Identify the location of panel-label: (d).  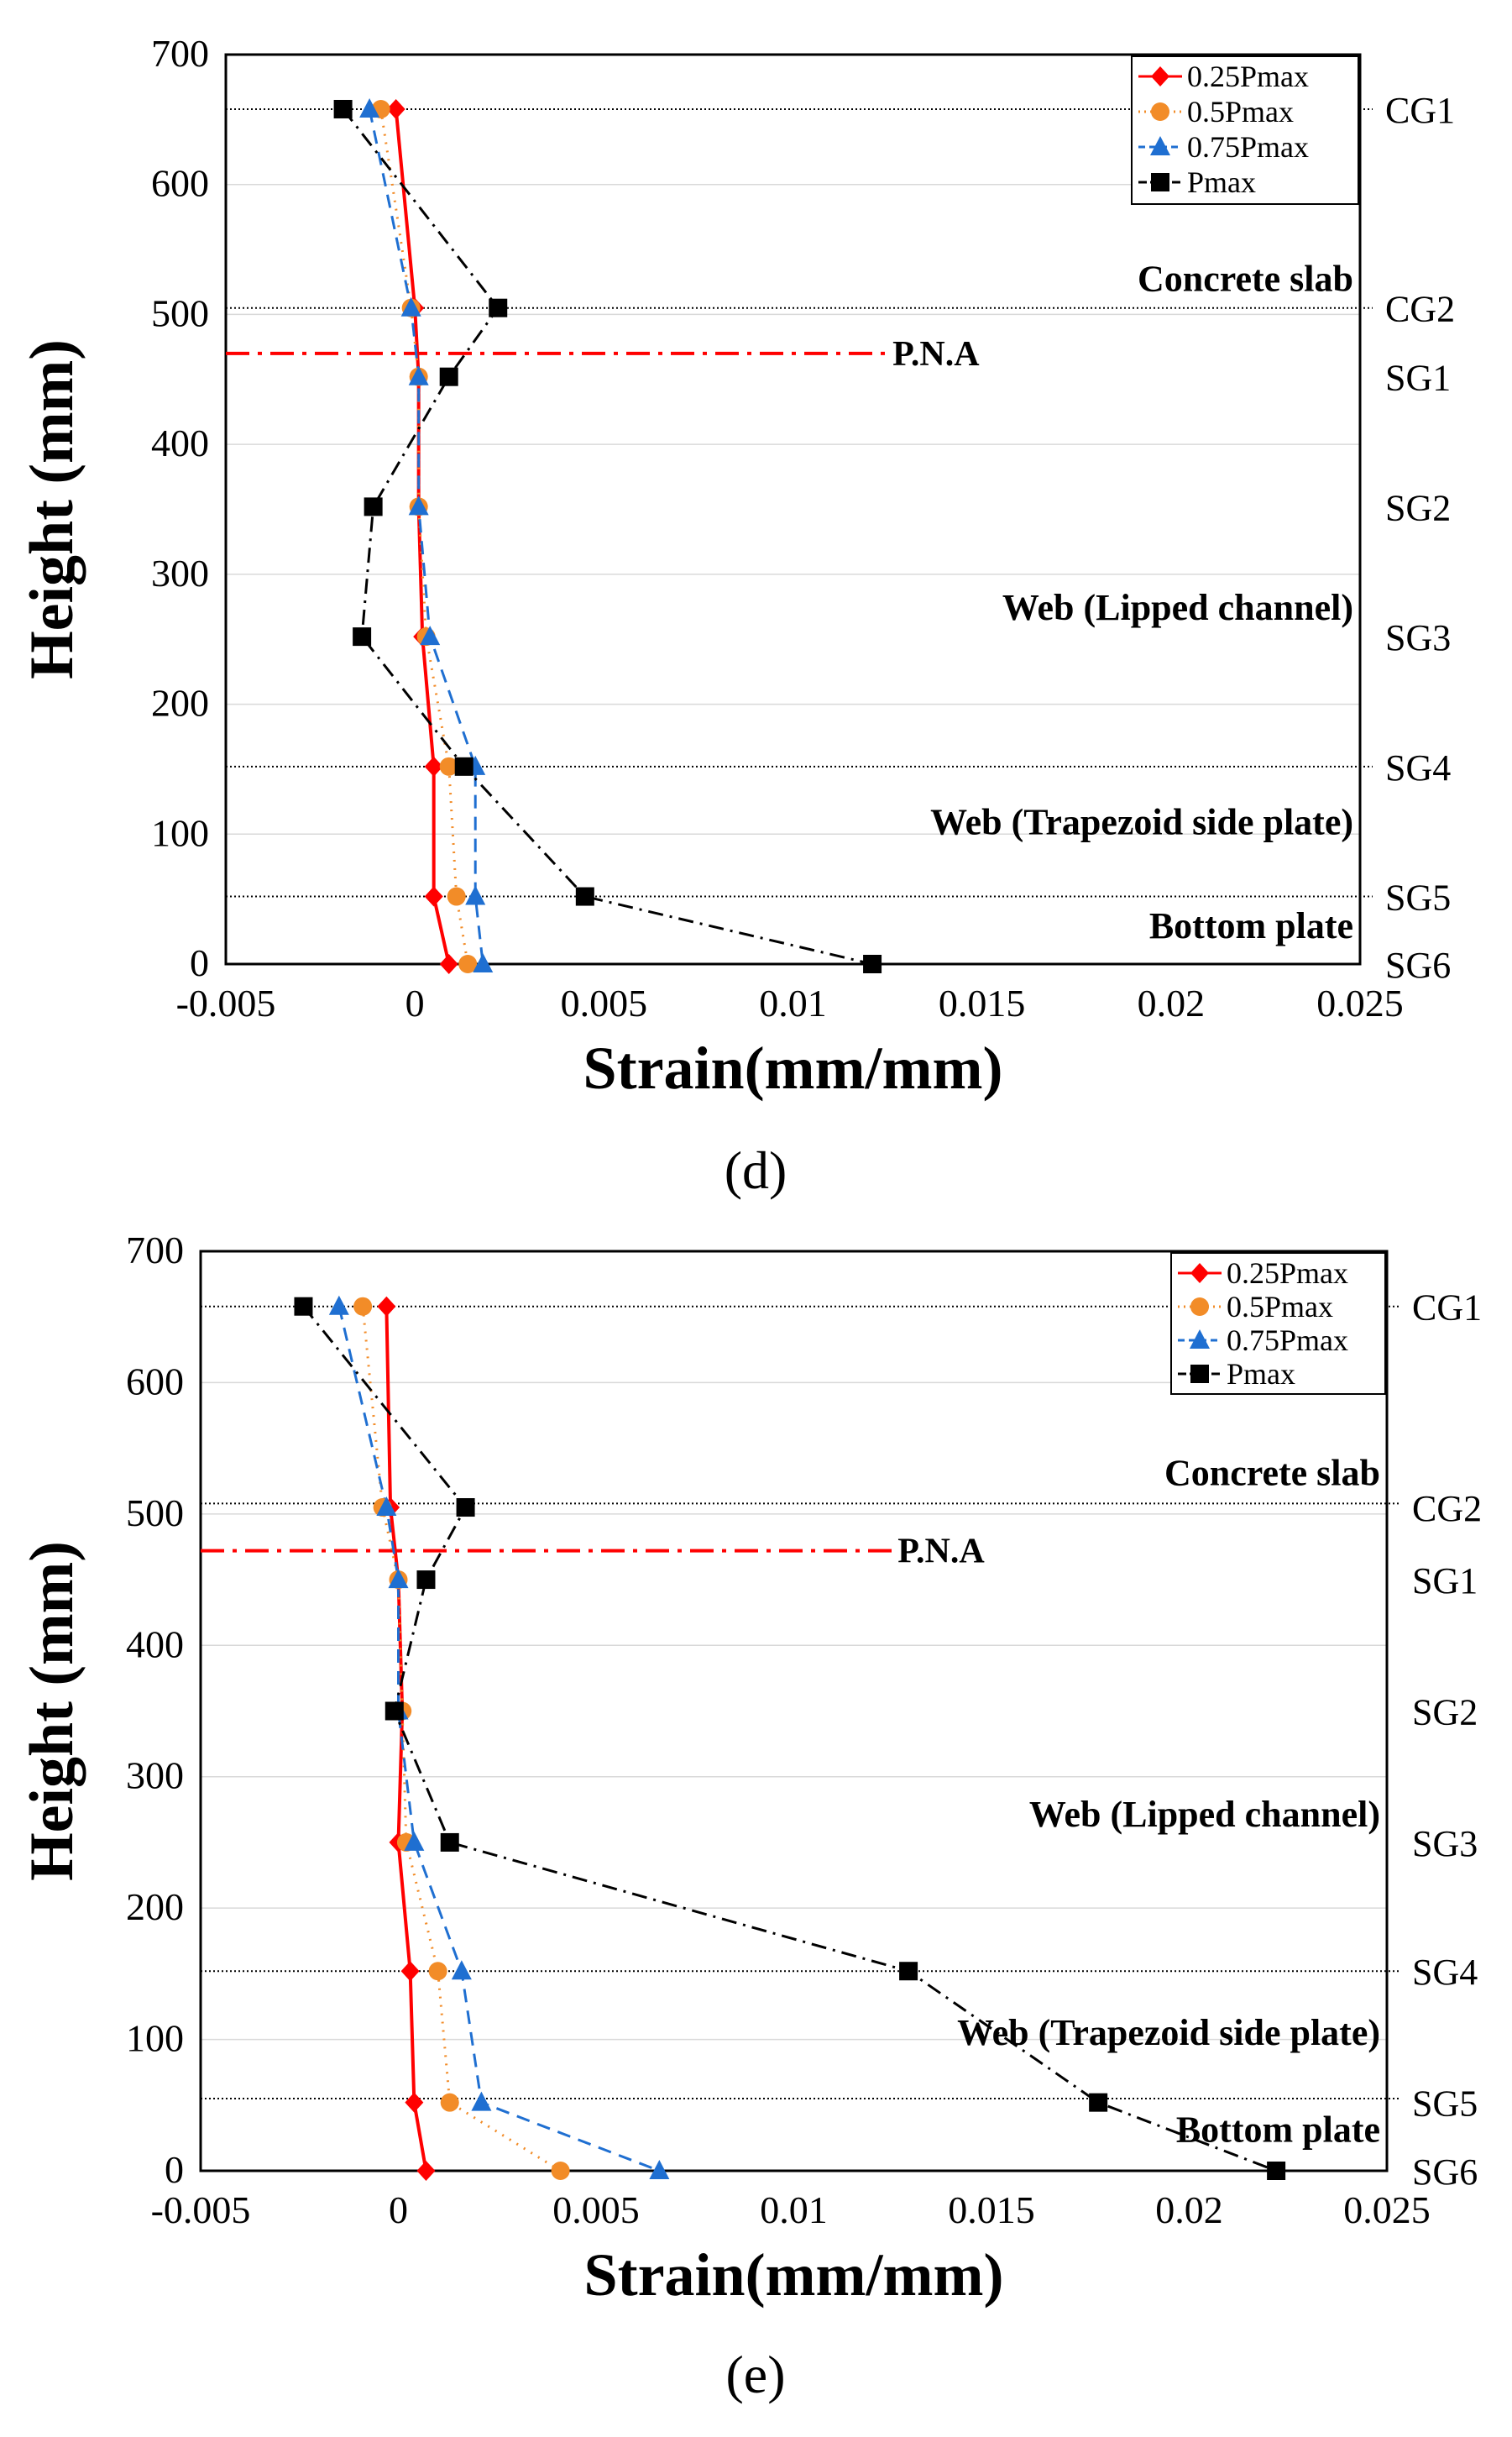
(756, 1170).